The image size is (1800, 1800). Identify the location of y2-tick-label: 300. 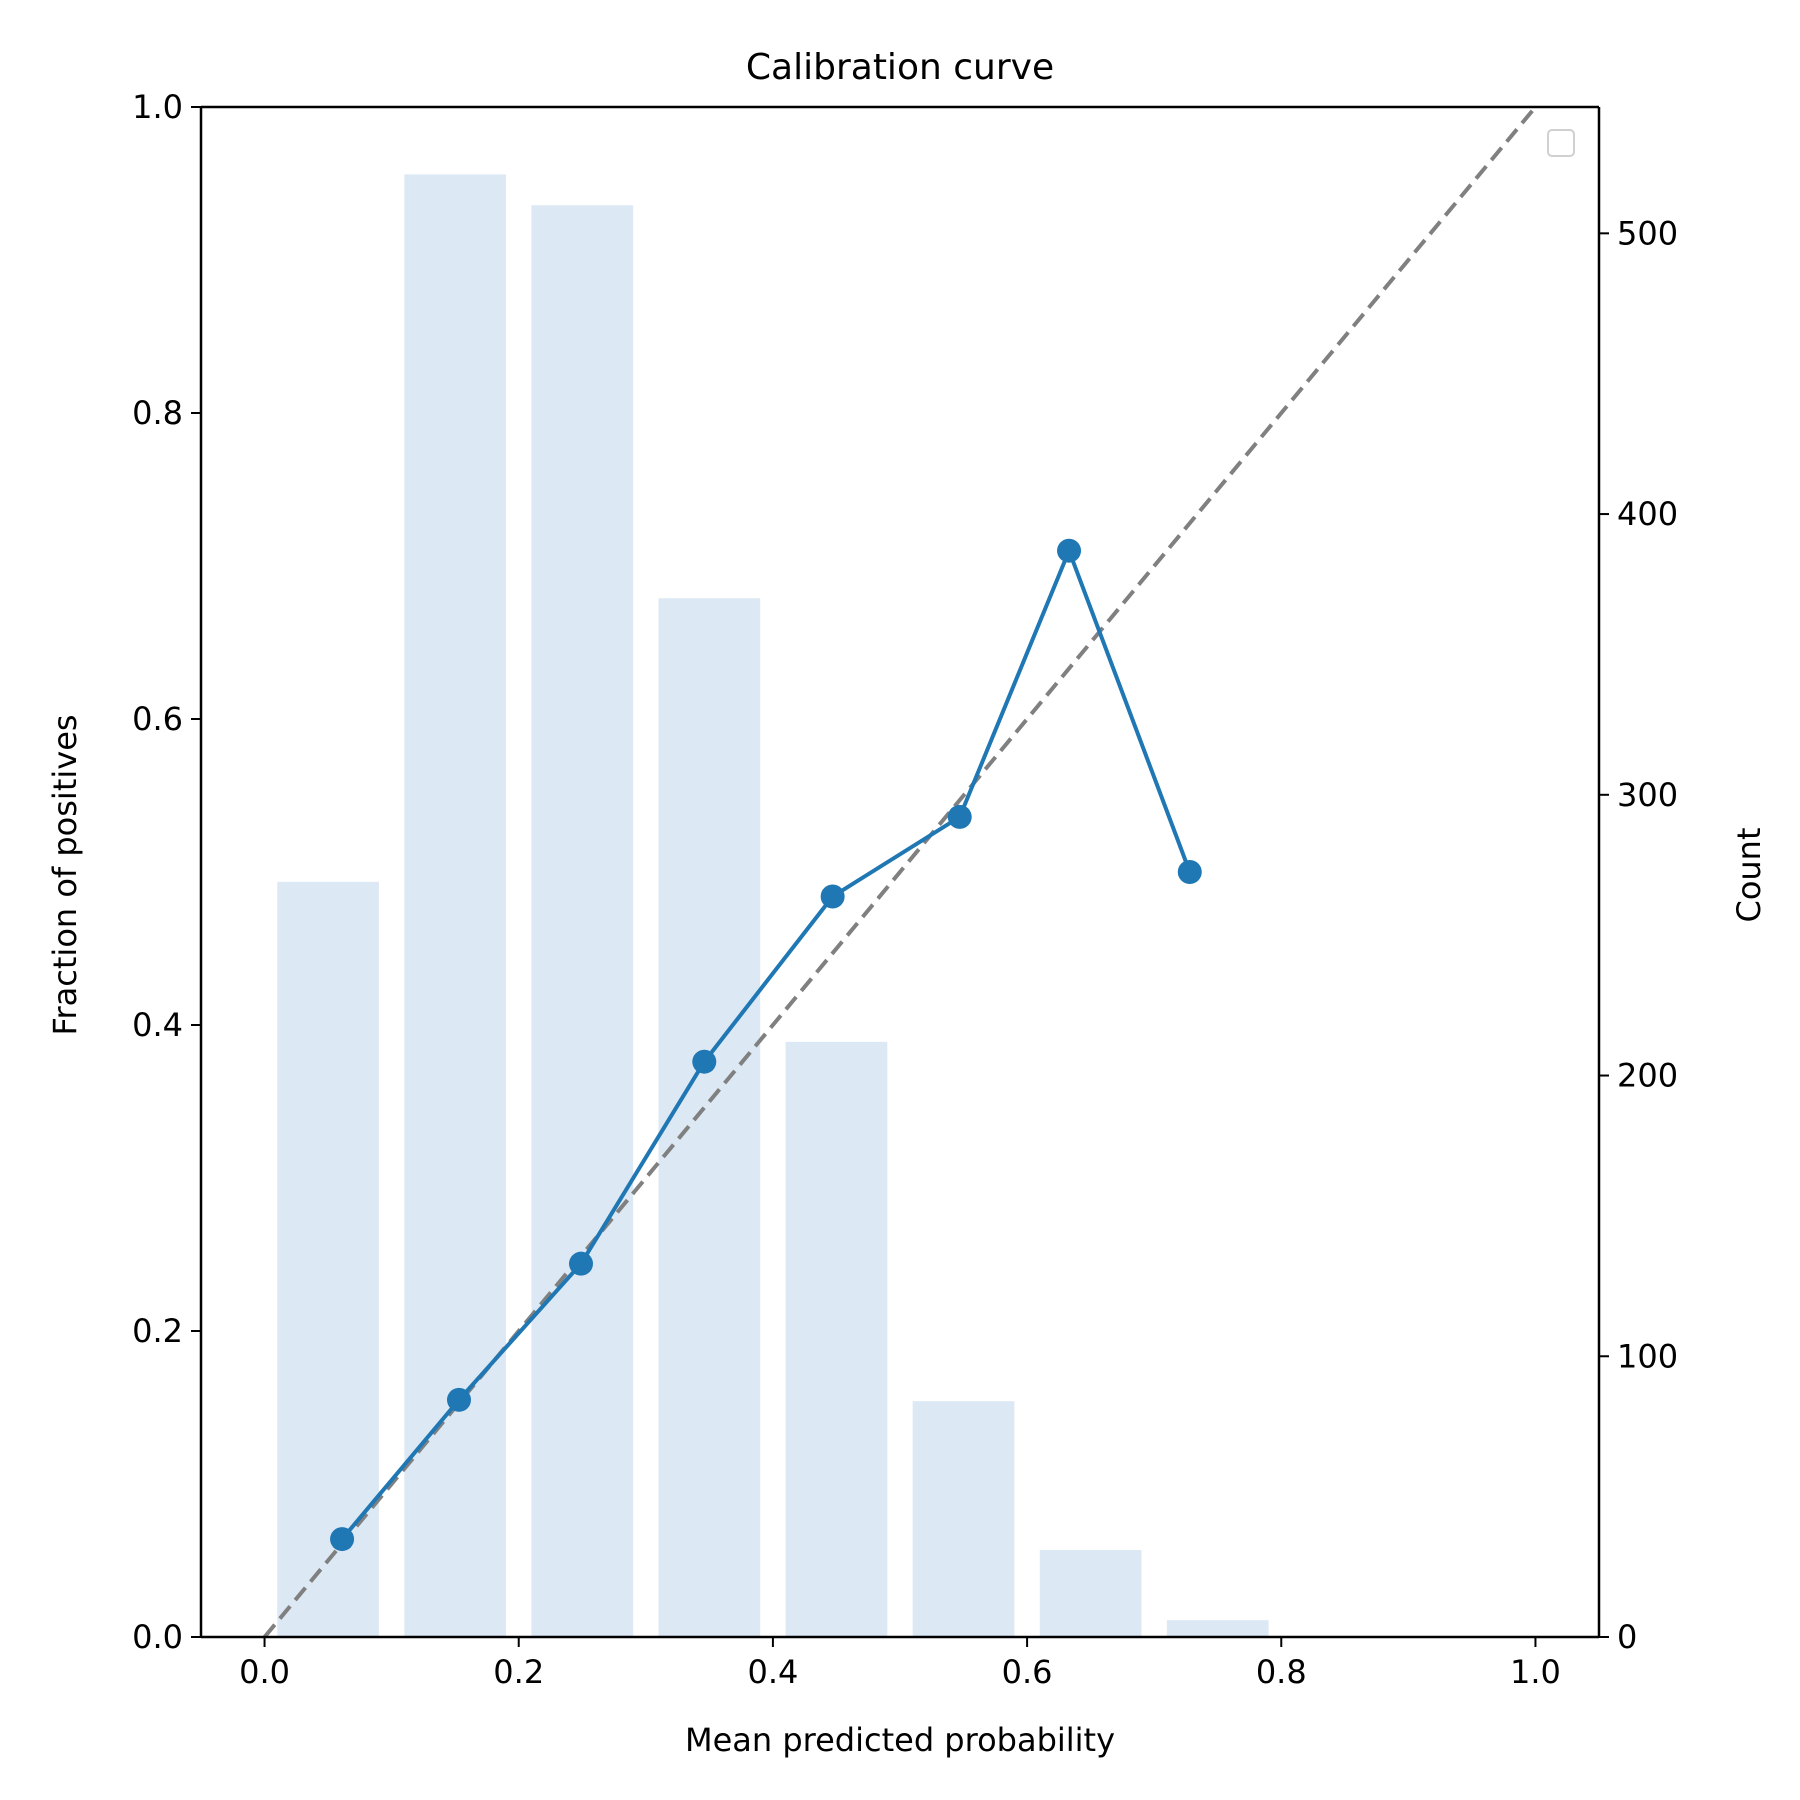
(1647, 795).